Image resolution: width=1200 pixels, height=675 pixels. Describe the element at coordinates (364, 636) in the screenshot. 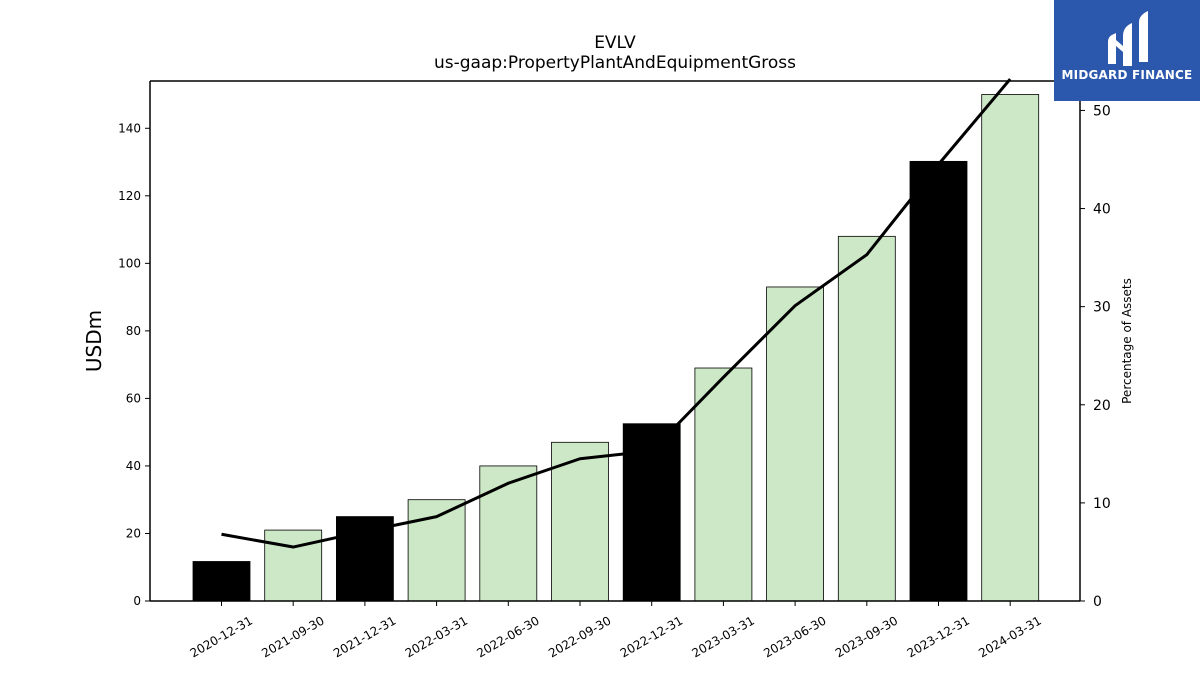

I see `x-tick-label: 2021-12-31` at that location.